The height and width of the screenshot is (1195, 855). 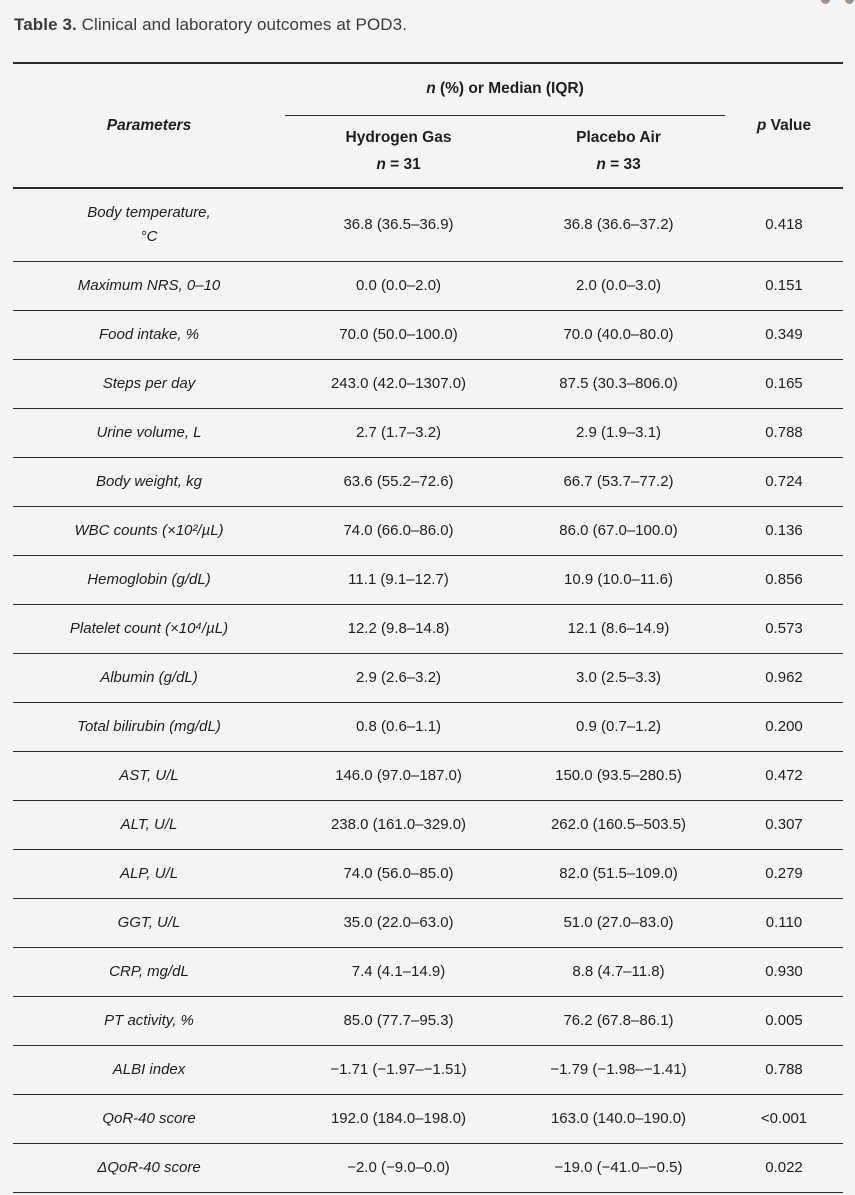 I want to click on p-value-cell: <0.001, so click(x=784, y=1118).